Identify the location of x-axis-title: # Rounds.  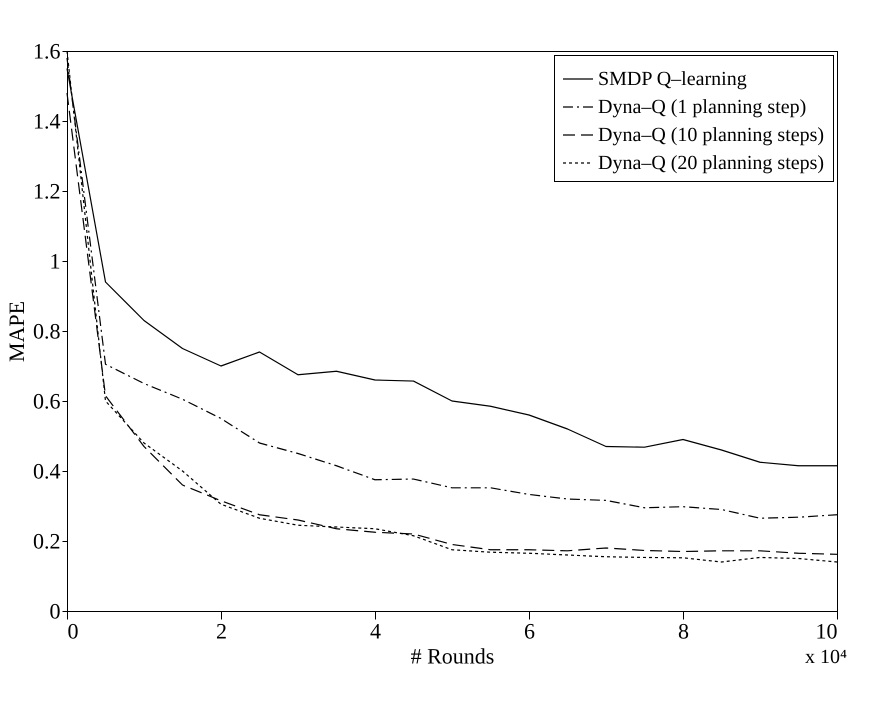
(452, 656).